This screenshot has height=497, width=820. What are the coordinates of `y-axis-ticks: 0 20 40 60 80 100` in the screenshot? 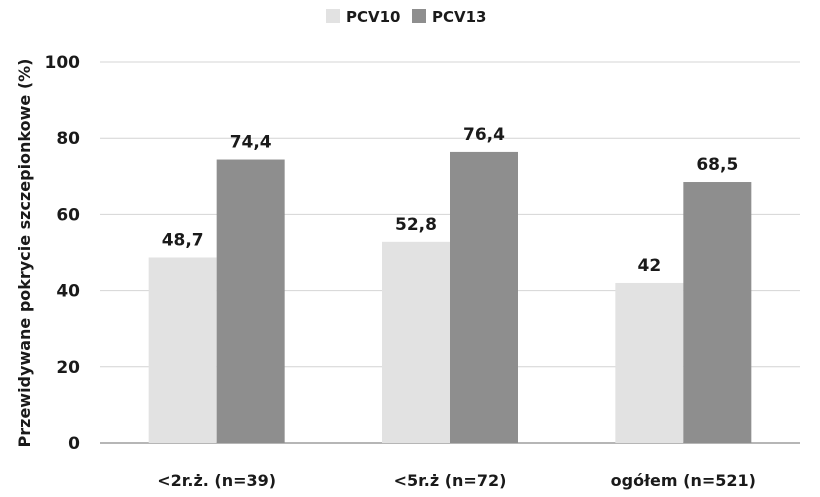 It's located at (63, 253).